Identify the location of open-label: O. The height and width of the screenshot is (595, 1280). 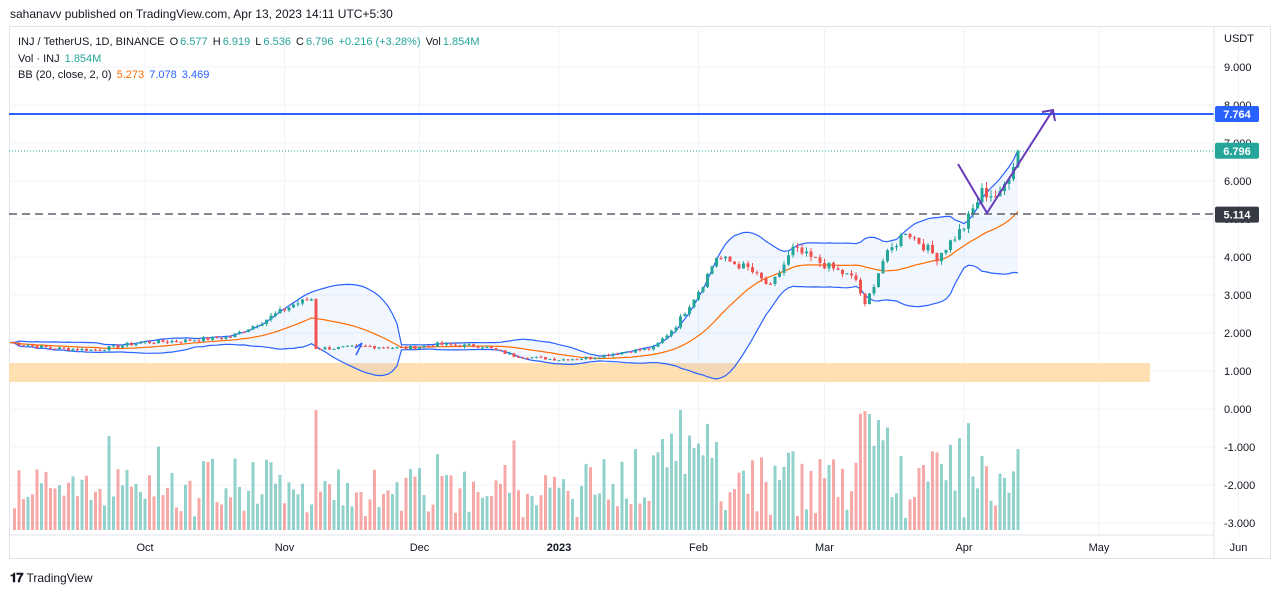
(174, 42).